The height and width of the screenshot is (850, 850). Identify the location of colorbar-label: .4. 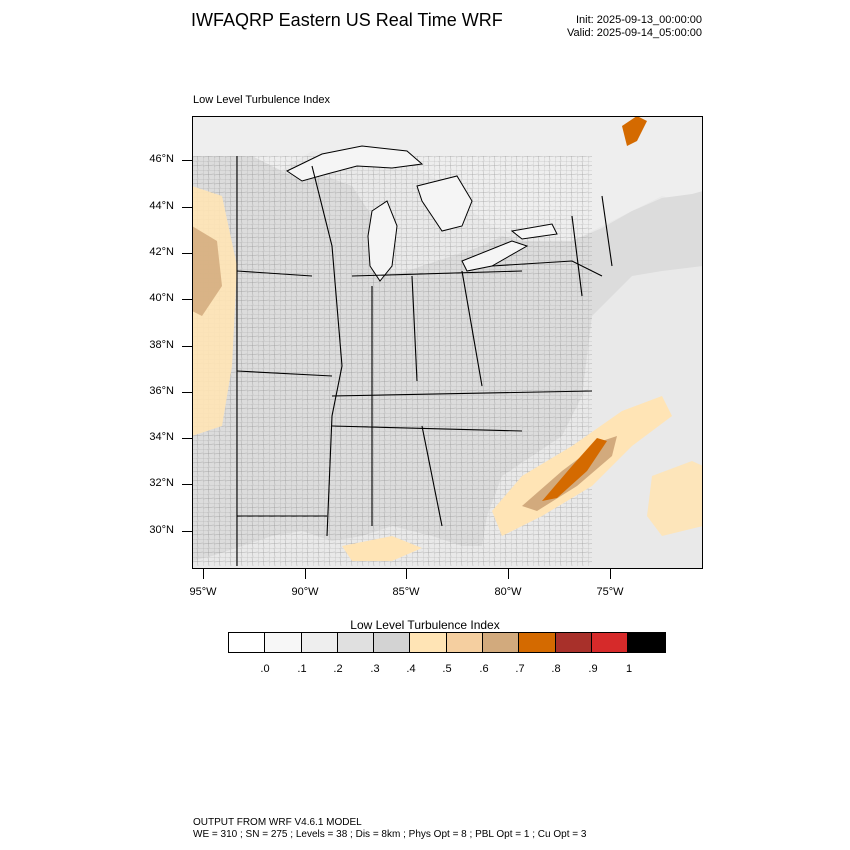
(411, 669).